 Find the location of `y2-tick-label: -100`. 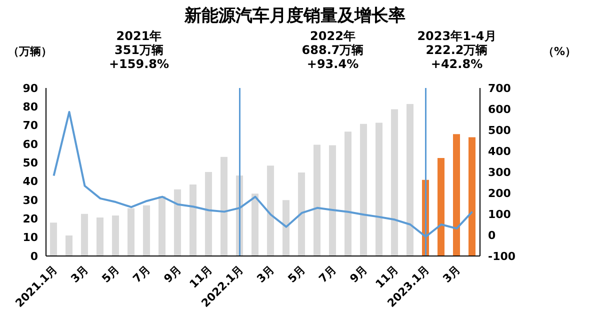

y2-tick-label: -100 is located at coordinates (502, 256).